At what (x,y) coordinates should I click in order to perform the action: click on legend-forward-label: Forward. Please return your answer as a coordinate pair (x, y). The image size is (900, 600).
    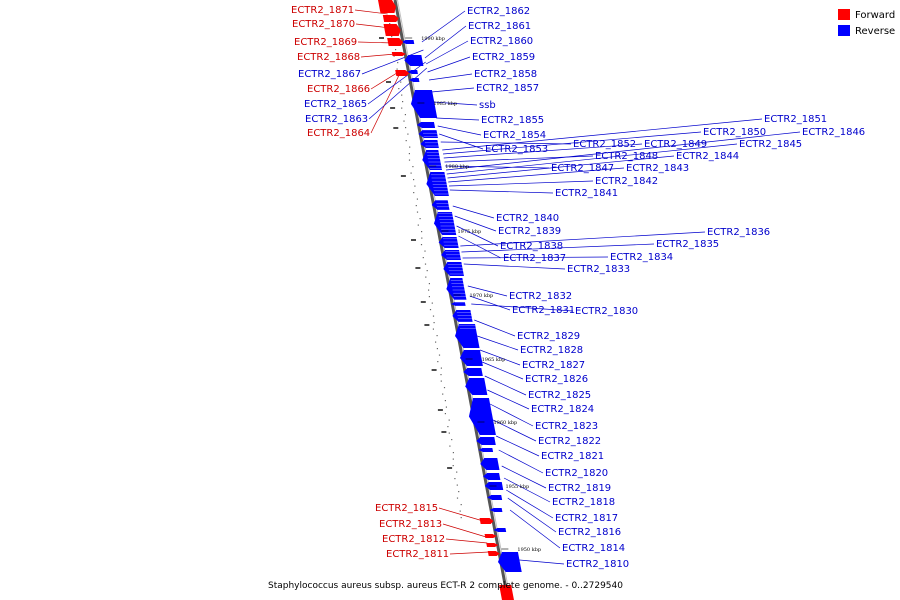
    Looking at the image, I should click on (875, 15).